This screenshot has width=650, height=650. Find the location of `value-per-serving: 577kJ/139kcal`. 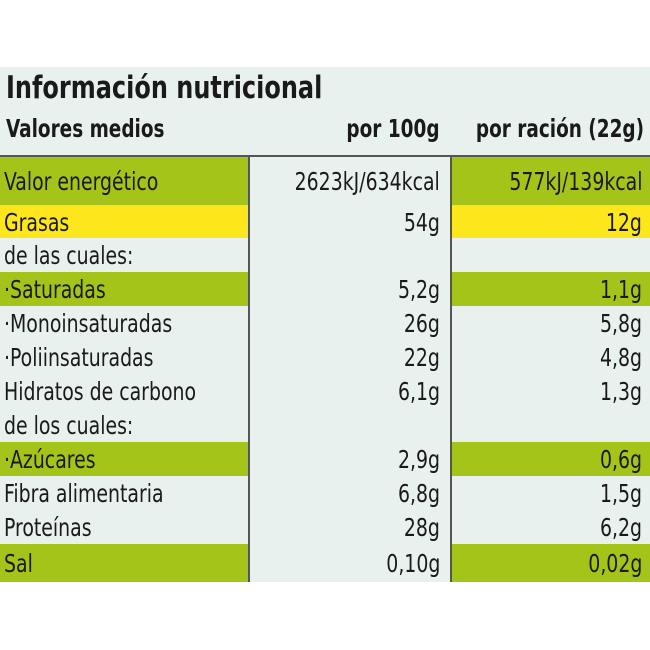

value-per-serving: 577kJ/139kcal is located at coordinates (575, 181).